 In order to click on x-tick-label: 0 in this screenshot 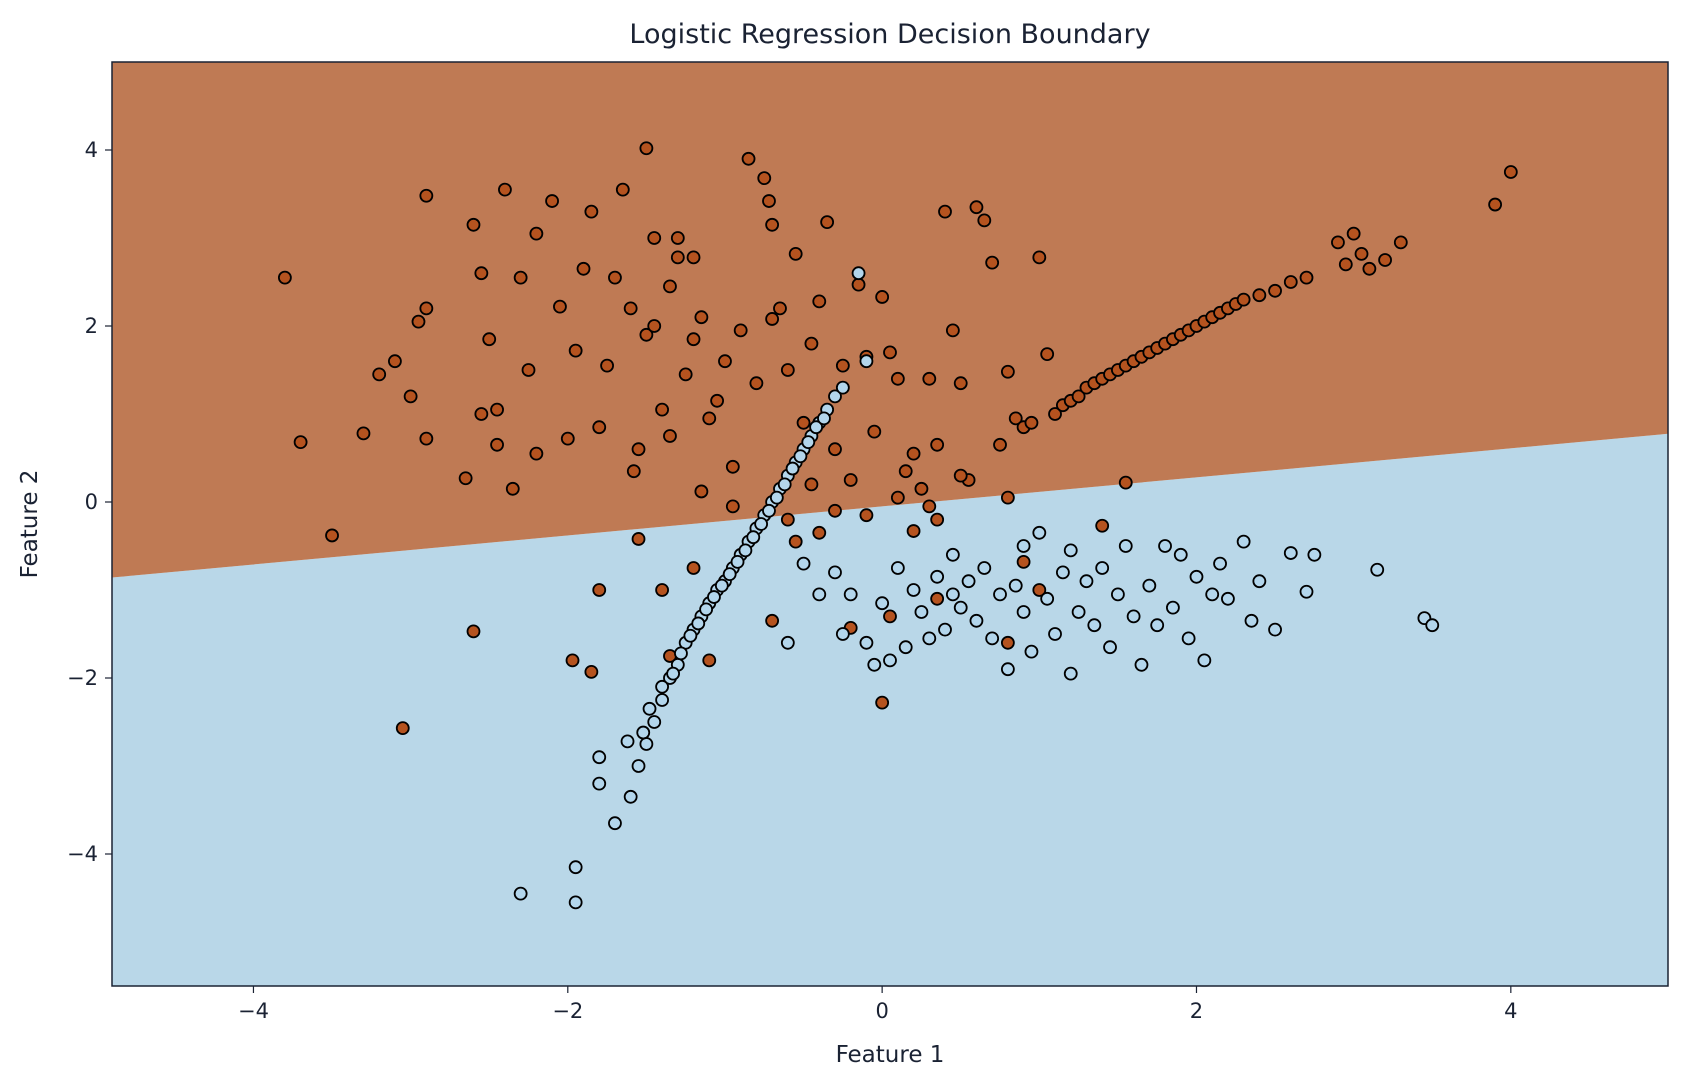, I will do `click(881, 1011)`.